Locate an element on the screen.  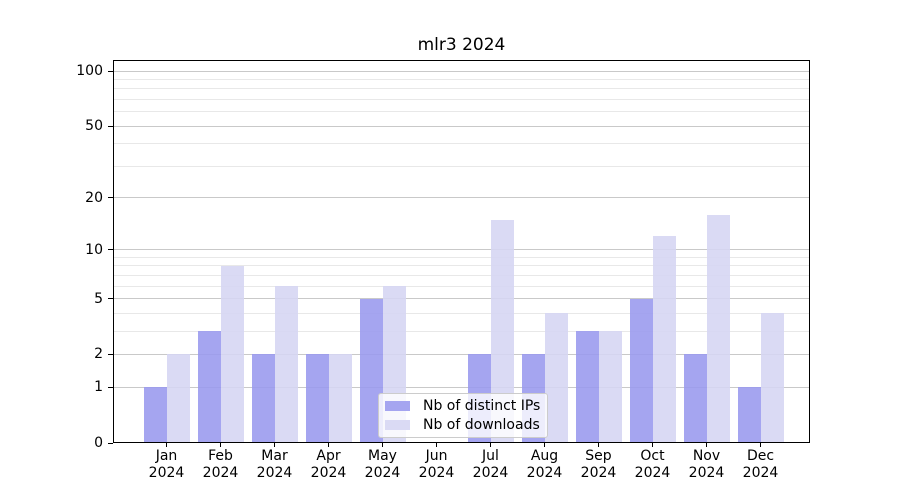
bar-nb-of-distinct-ips-dec is located at coordinates (749, 415).